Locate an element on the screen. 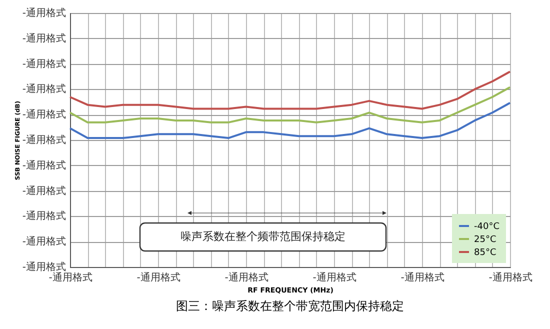 The image size is (550, 329). text: 图三：噪声系数在整个带宽范围内保持稳定 is located at coordinates (290, 306).